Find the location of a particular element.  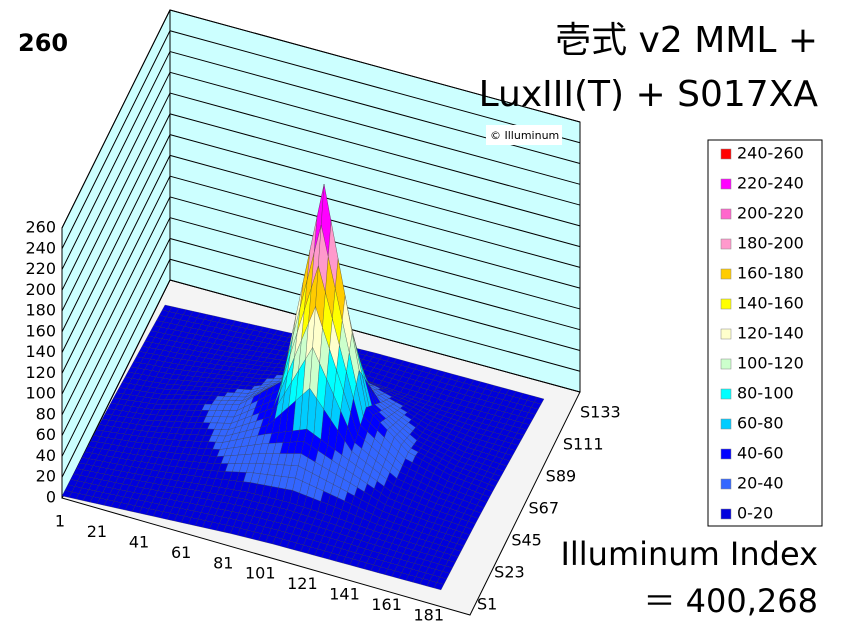

legend-label: 100-120 is located at coordinates (770, 363).